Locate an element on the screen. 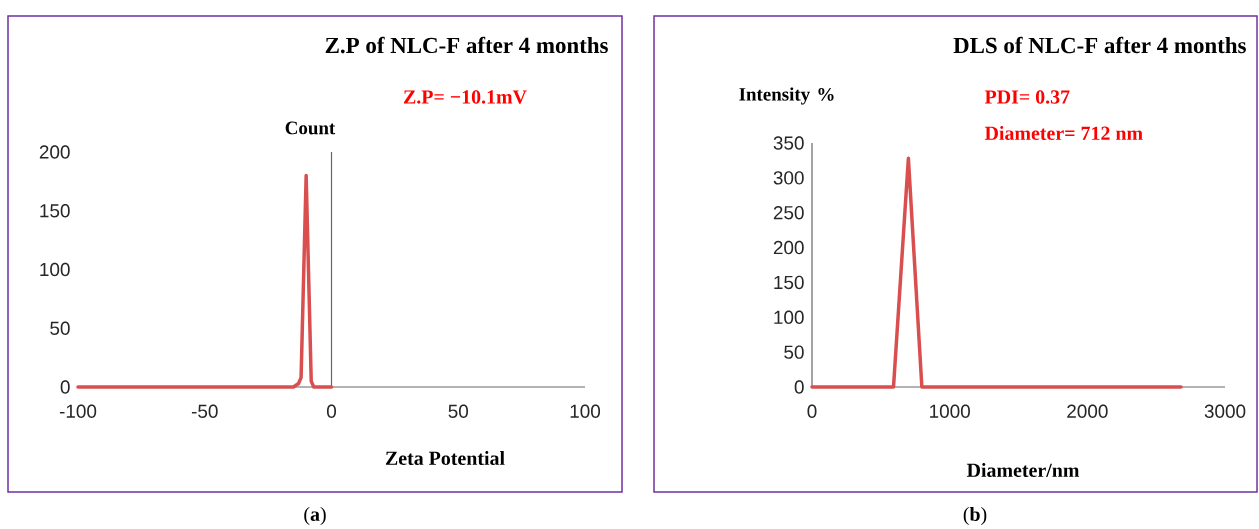  x-tick-label: -100 is located at coordinates (78, 411).